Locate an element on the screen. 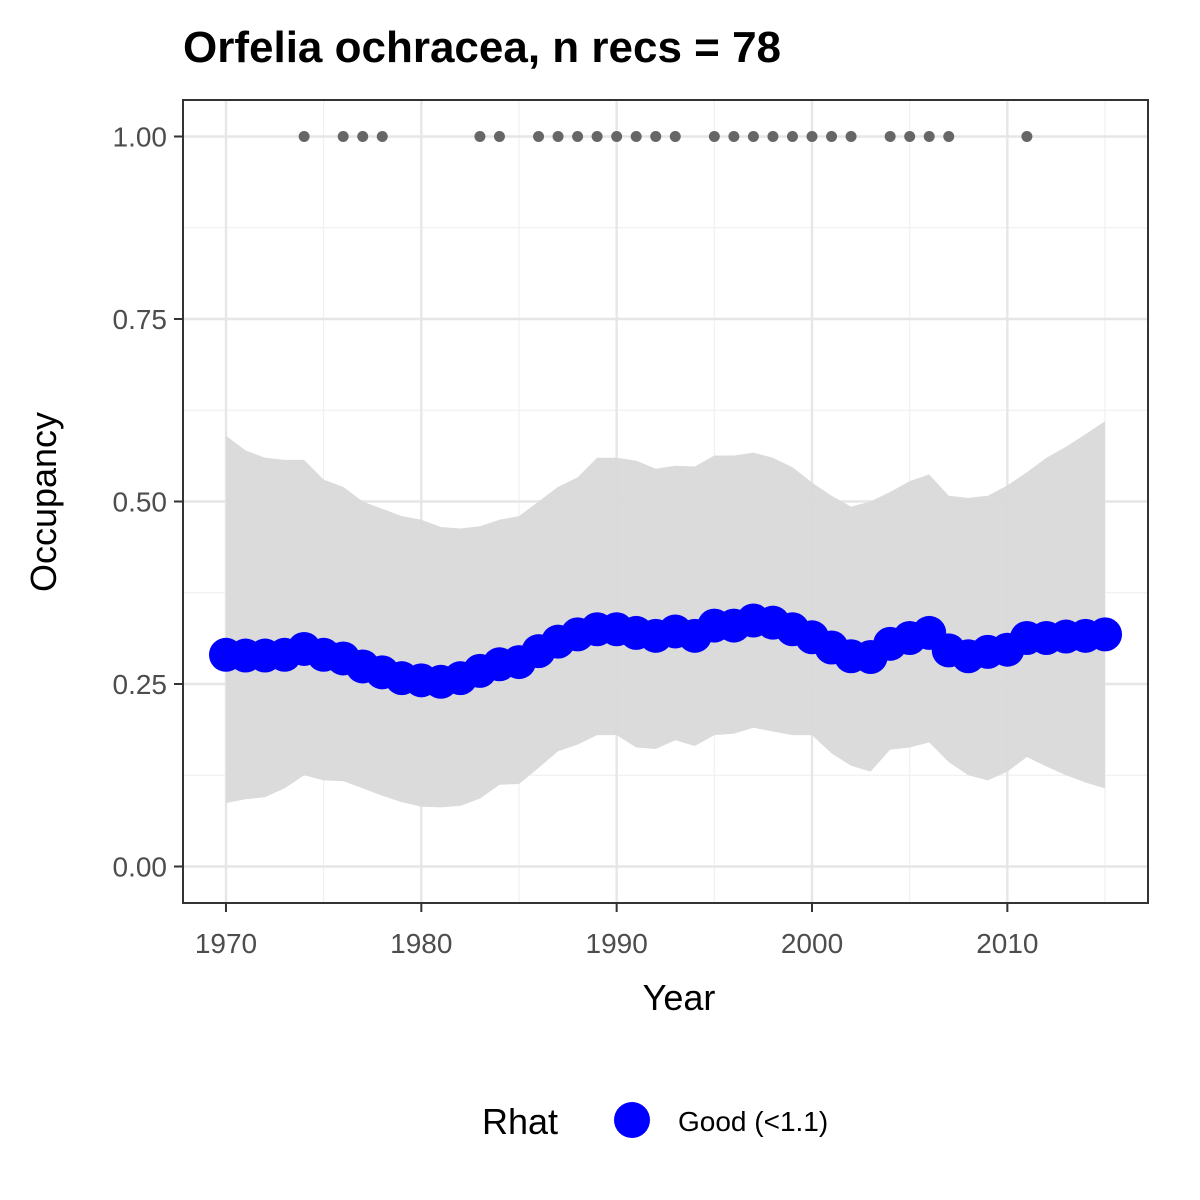 This screenshot has width=1200, height=1200. y-tick-label: 0.50 is located at coordinates (140, 502).